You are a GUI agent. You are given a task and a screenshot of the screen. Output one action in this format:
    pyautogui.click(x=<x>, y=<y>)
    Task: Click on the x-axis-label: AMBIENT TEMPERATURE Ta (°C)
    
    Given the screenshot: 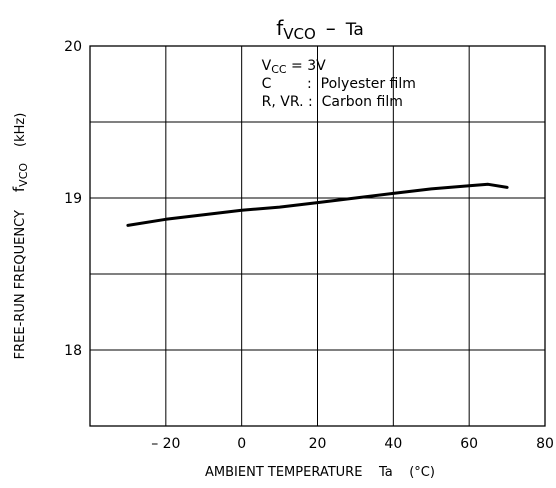 What is the action you would take?
    pyautogui.click(x=320, y=472)
    